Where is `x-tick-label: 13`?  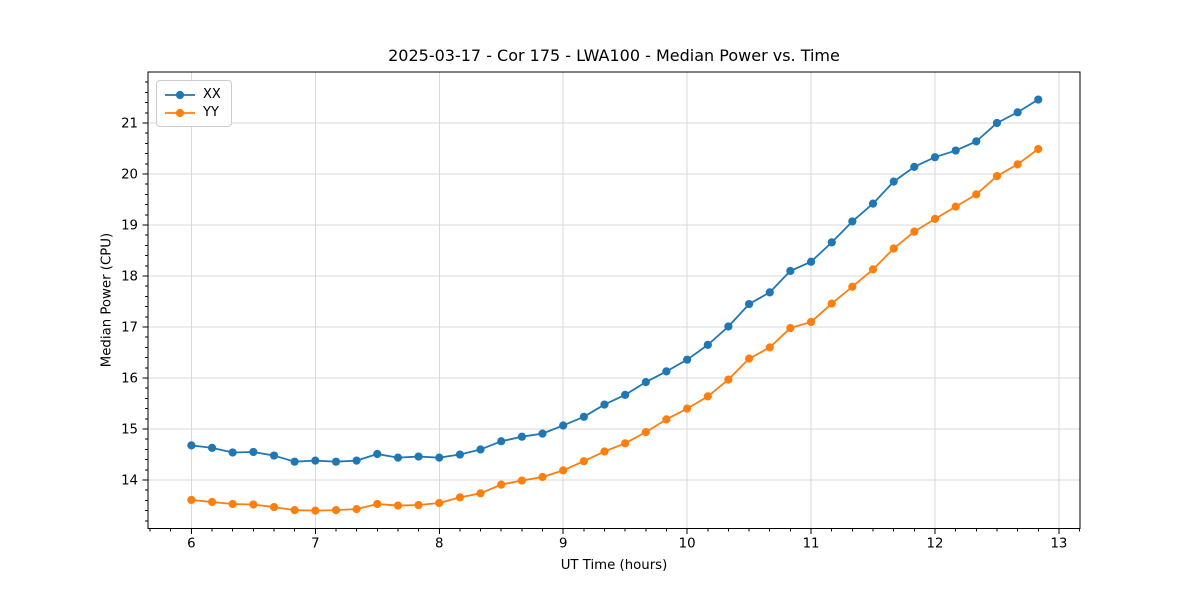 x-tick-label: 13 is located at coordinates (1058, 544).